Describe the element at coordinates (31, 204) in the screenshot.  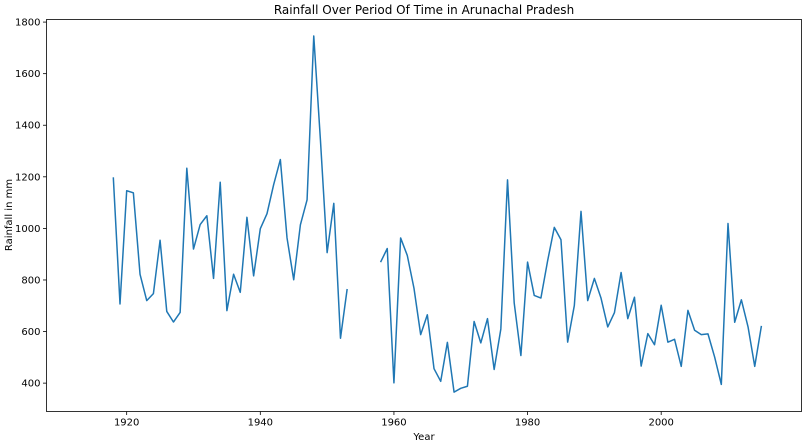
I see `y-axis: 400 600 800 1000 1200 1400 1600 1800` at that location.